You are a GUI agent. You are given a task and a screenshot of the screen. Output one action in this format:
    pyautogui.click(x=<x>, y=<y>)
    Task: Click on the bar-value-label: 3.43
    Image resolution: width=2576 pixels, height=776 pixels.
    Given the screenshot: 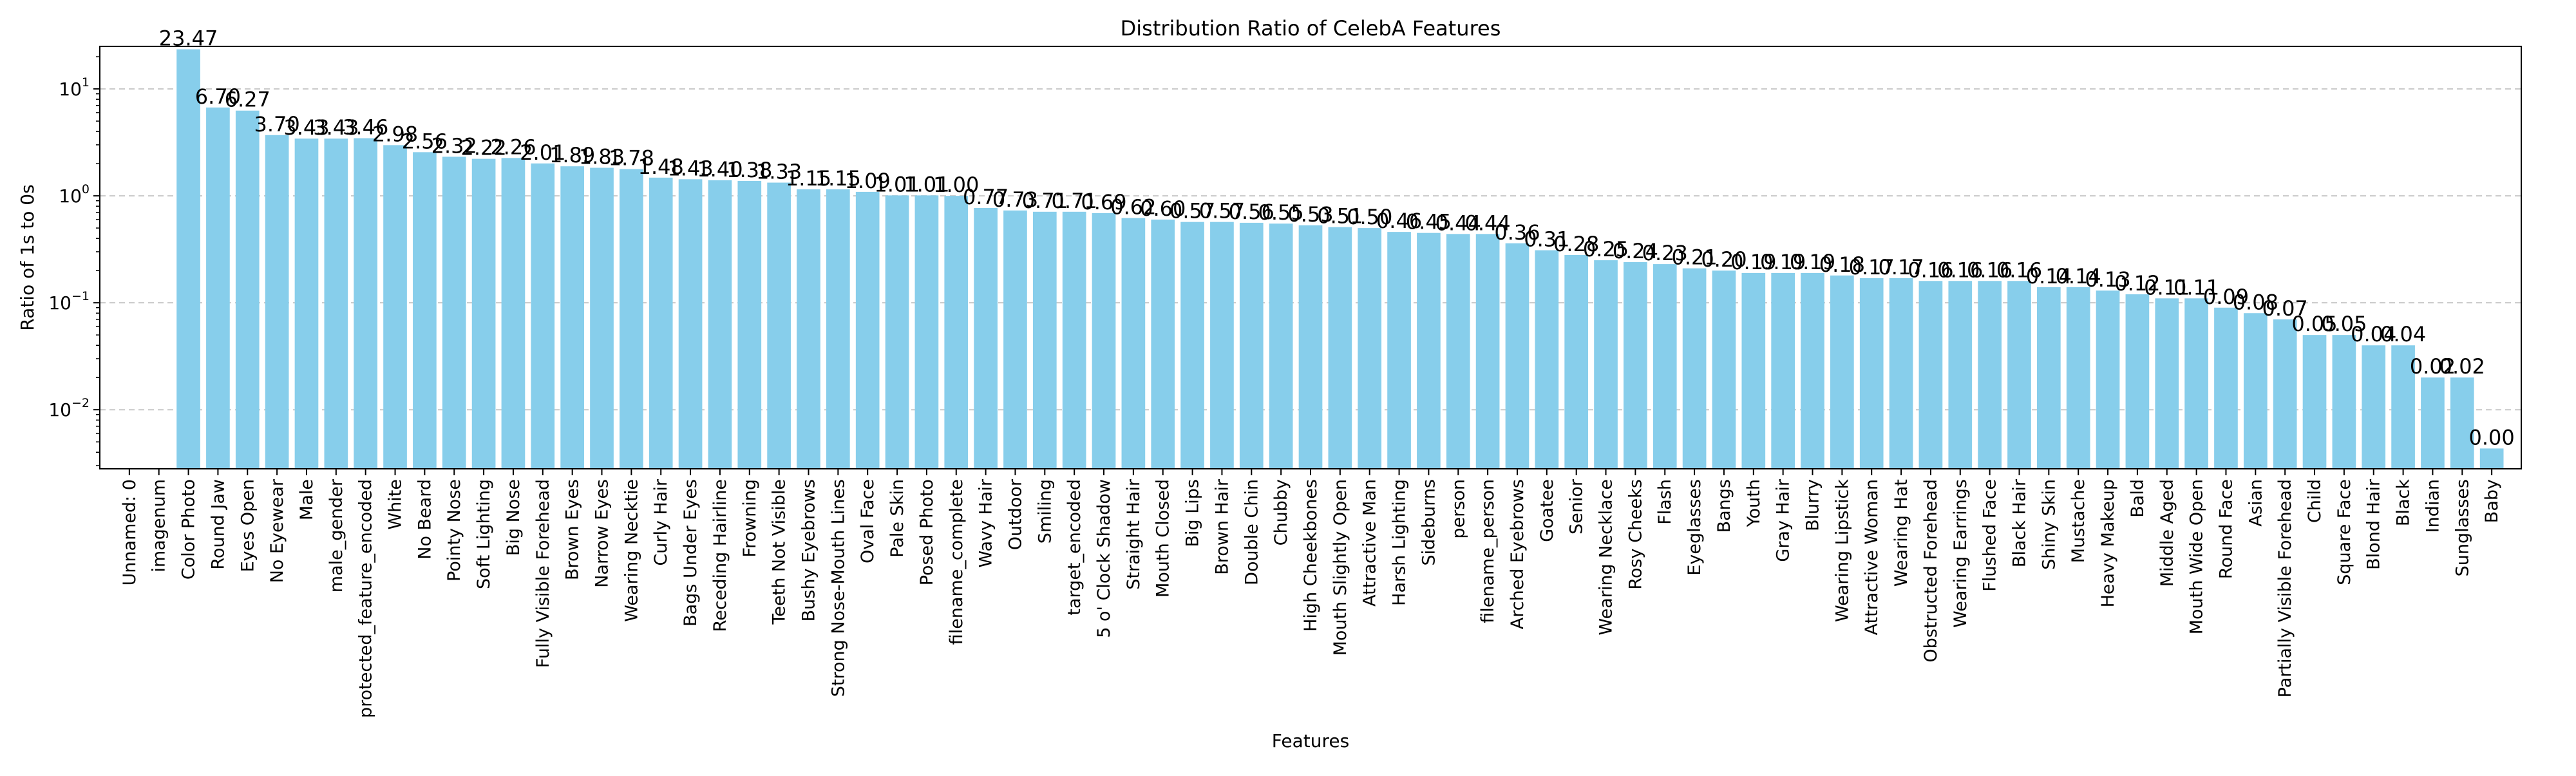 What is the action you would take?
    pyautogui.click(x=306, y=128)
    